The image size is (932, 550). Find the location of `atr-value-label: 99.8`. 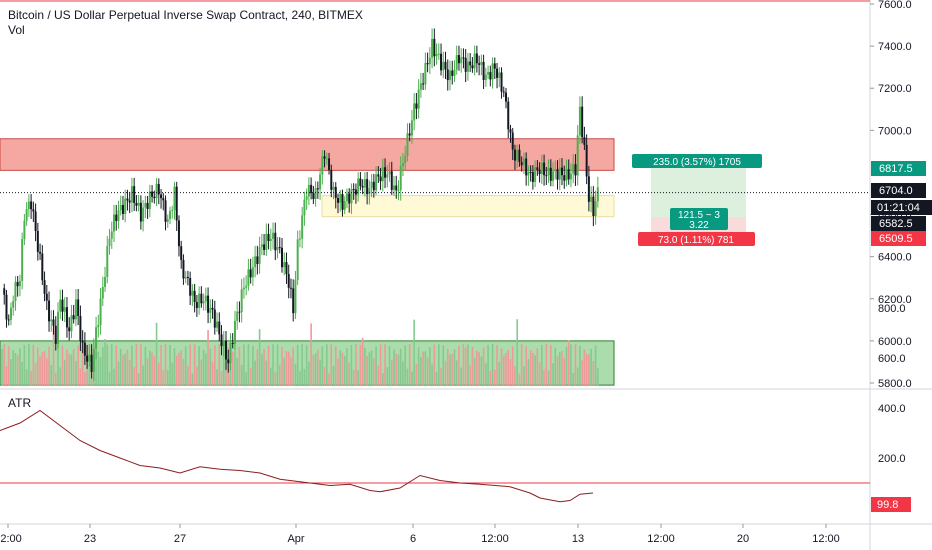

atr-value-label: 99.8 is located at coordinates (891, 504).